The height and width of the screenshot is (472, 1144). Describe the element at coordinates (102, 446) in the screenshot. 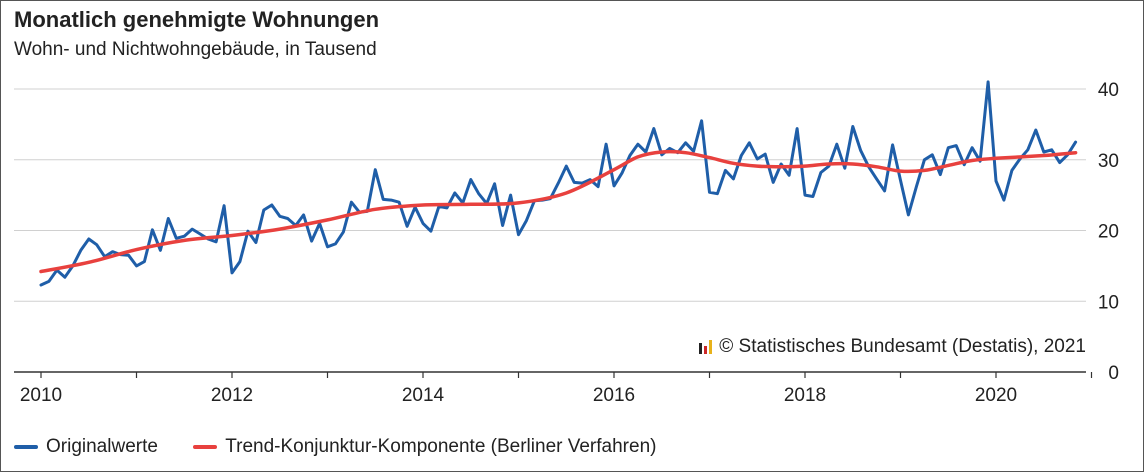

I see `legend-label-original: Originalwerte` at that location.